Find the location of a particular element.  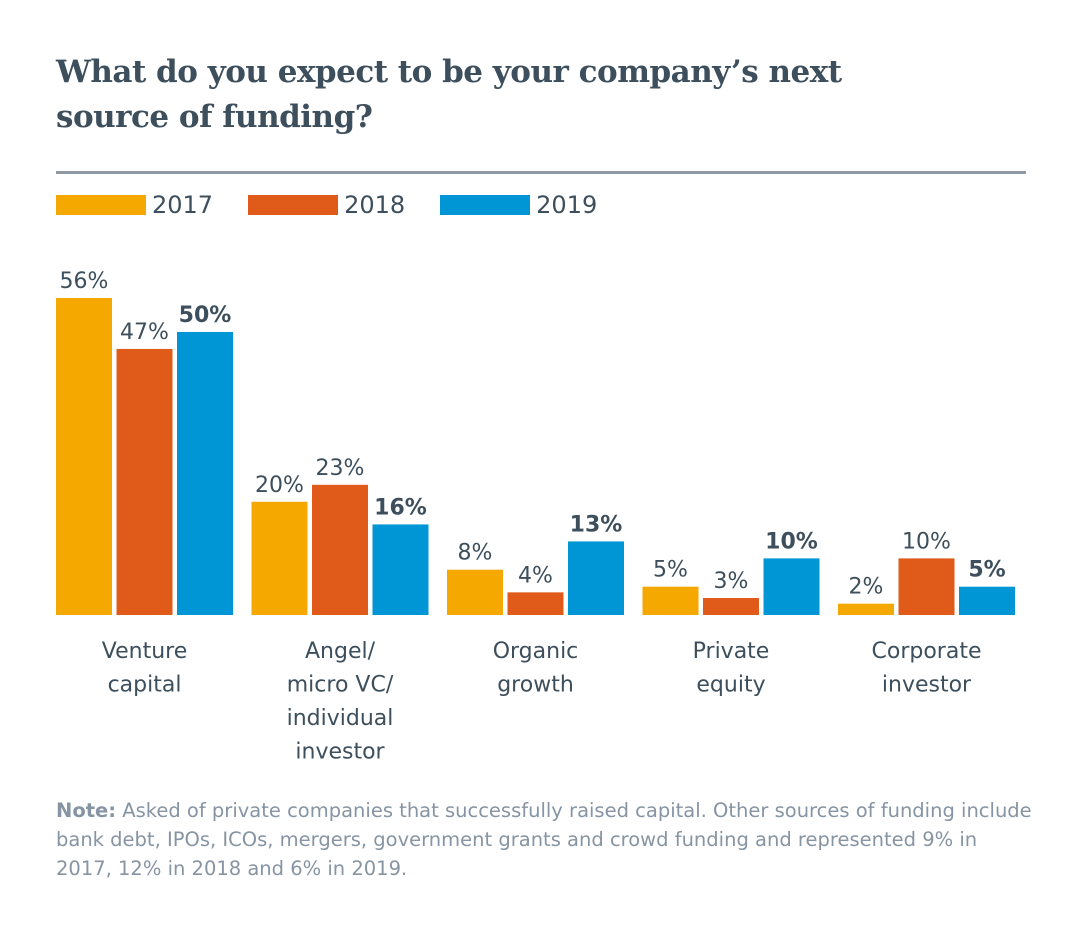

category-label-1-1: micro VC/ is located at coordinates (340, 685).